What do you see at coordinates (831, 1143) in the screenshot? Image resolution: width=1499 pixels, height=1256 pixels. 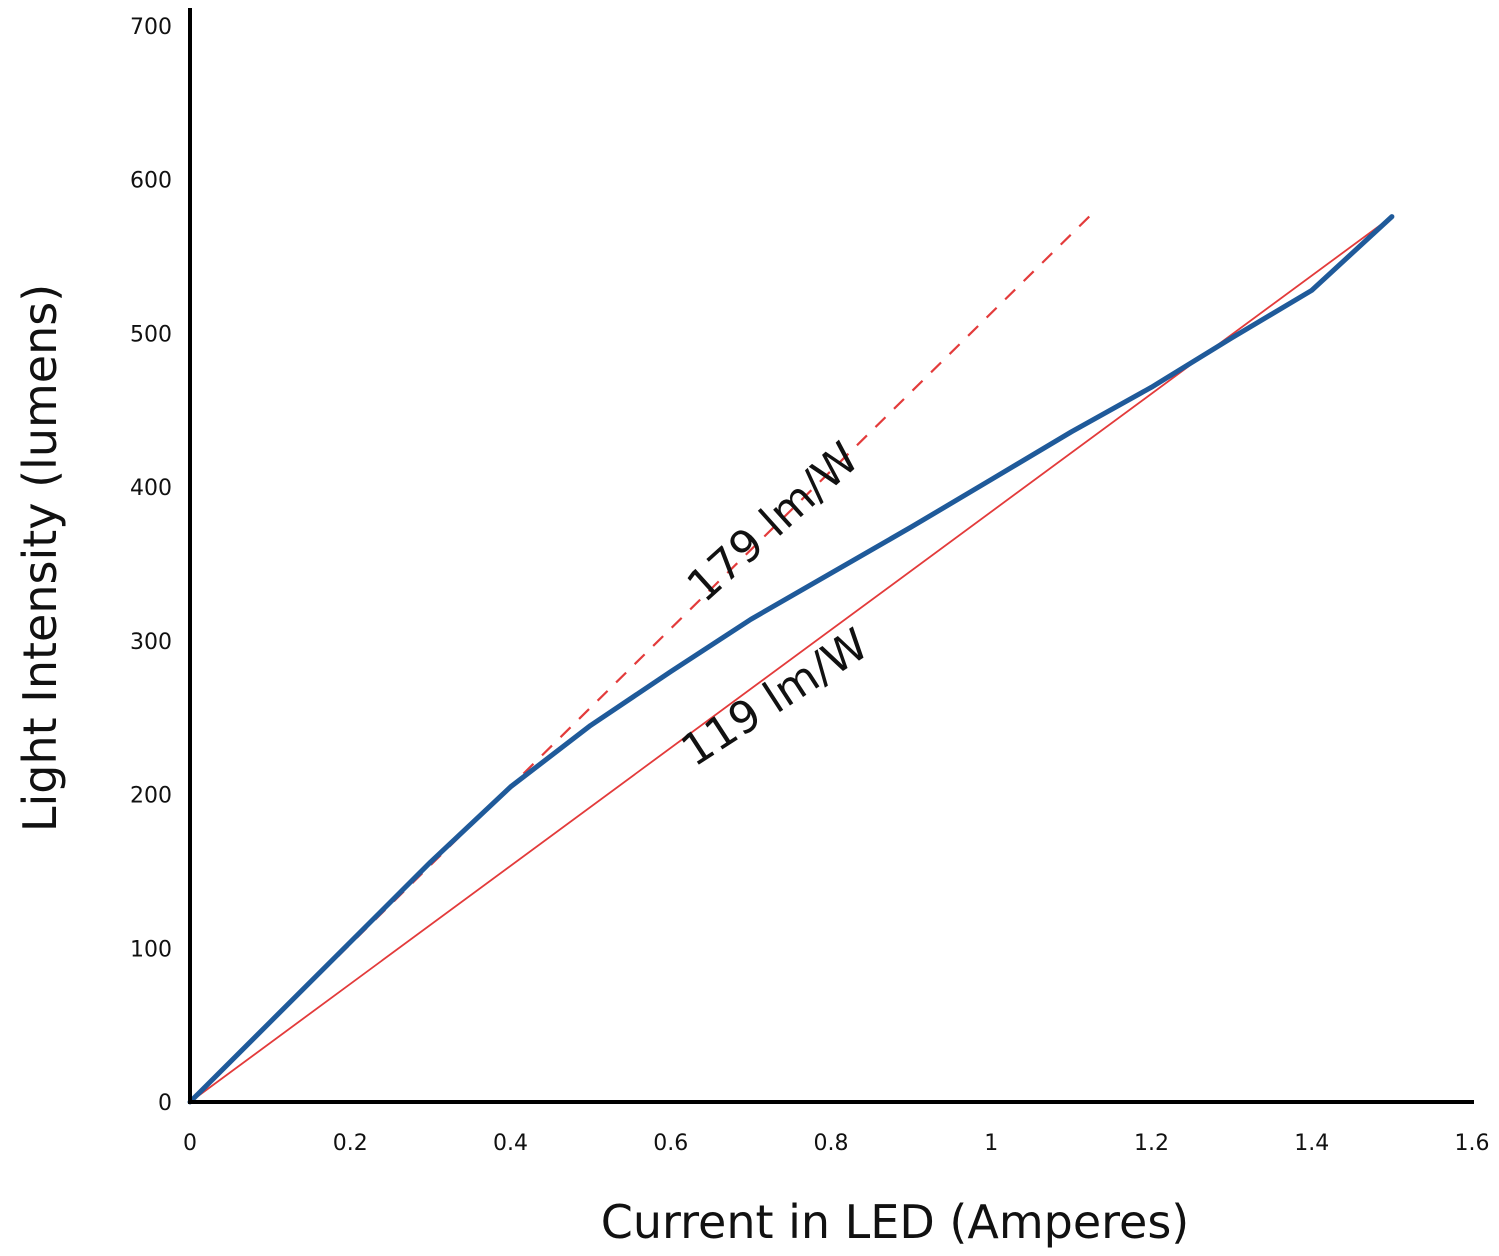 I see `x-tick-label: 0.8` at bounding box center [831, 1143].